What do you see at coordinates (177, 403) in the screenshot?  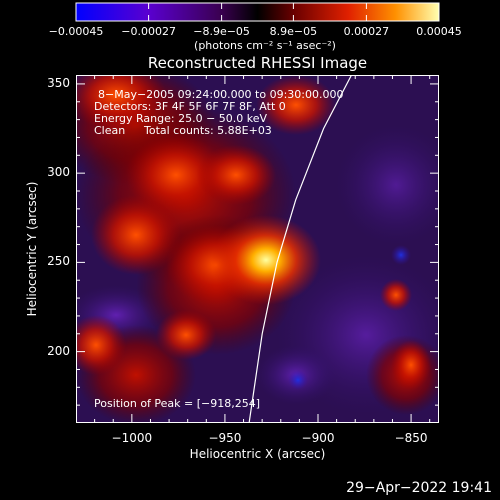 I see `annotation-peak: Position of Peak = [−918,254]` at bounding box center [177, 403].